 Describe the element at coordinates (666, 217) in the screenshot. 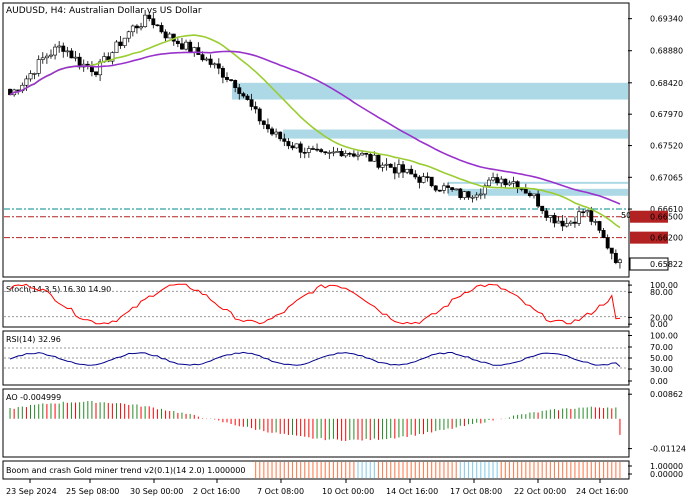

I see `price-tag-label: 0.66500` at that location.